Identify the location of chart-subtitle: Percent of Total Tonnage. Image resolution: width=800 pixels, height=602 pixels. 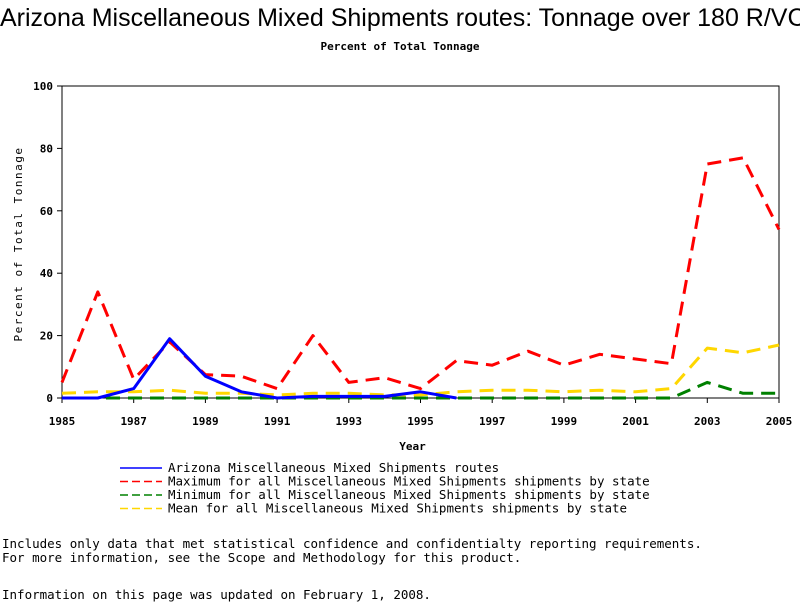
(400, 46).